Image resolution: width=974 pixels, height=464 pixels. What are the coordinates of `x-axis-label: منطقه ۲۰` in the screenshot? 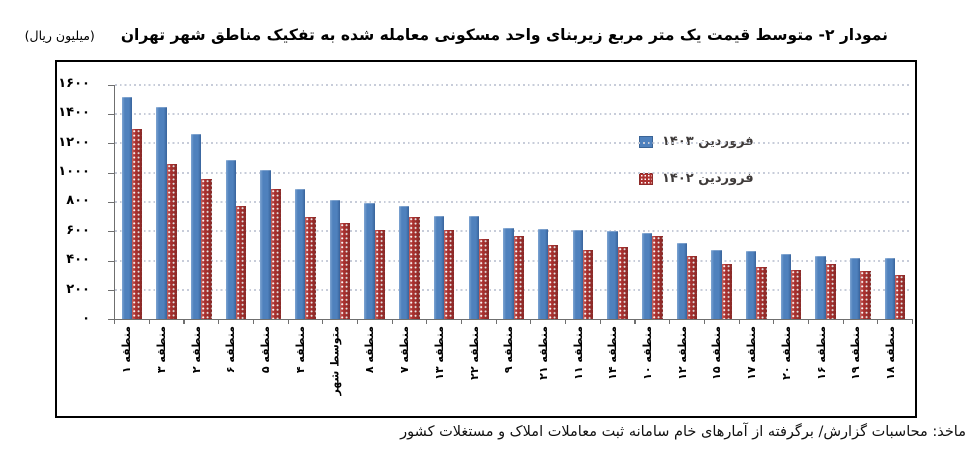 It's located at (786, 353).